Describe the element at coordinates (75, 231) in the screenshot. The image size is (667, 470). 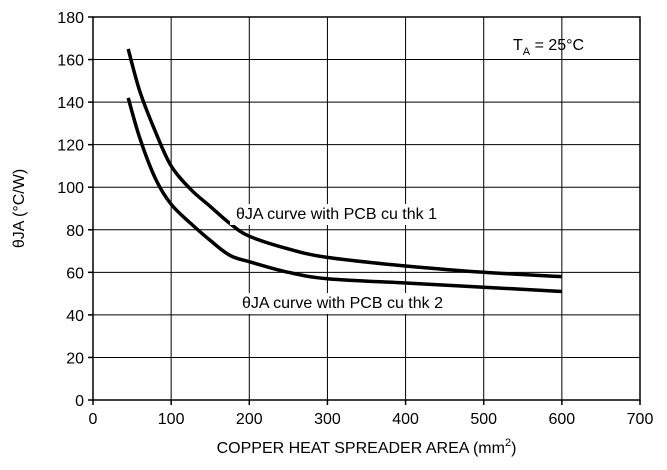
I see `y-tick-label: 80` at that location.